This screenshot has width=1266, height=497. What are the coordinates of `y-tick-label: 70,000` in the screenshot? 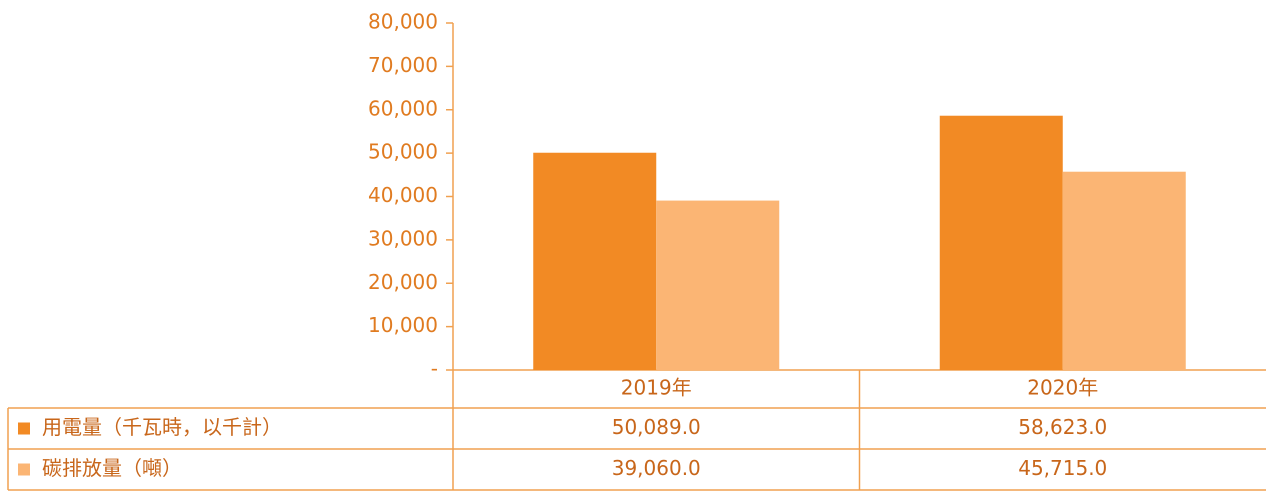 It's located at (403, 65).